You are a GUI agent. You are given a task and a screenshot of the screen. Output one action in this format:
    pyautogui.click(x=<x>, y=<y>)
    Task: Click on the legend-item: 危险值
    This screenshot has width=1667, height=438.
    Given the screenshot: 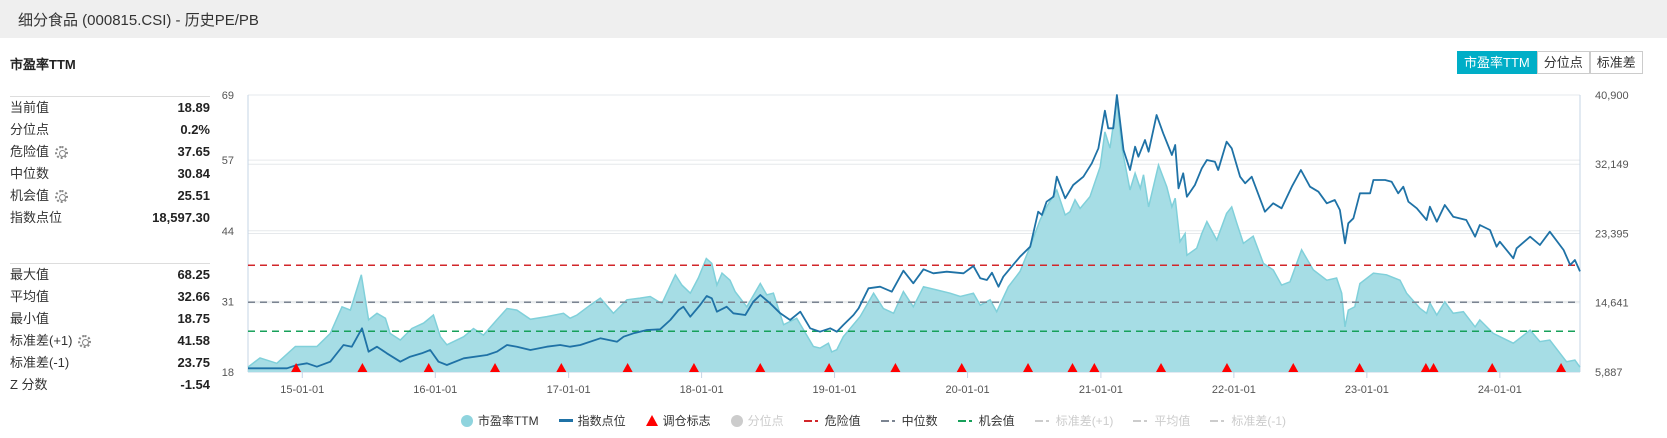 What is the action you would take?
    pyautogui.click(x=832, y=420)
    